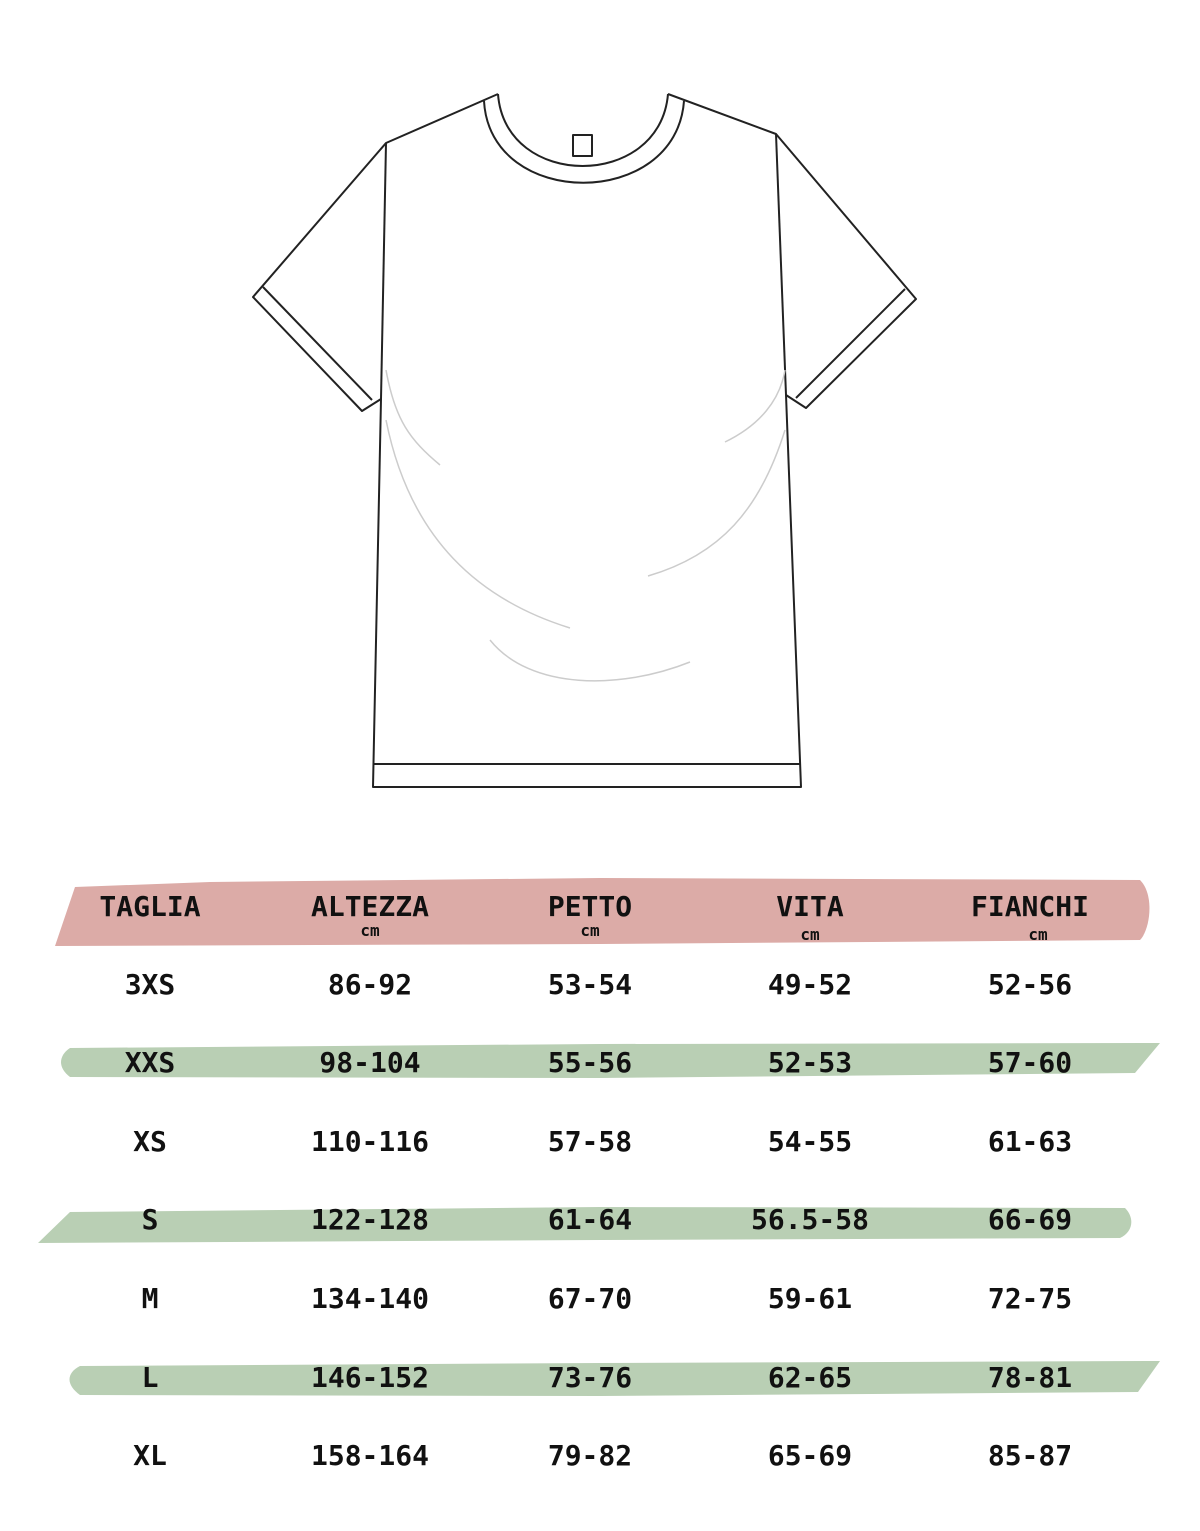  I want to click on seam-left, so click(383, 271).